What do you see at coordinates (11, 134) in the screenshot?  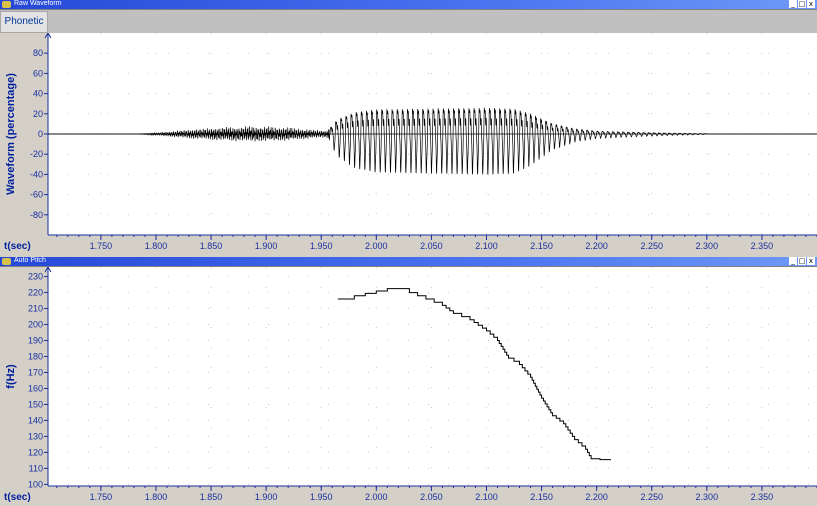 I see `y-axis-label: Waveform (percentage)` at bounding box center [11, 134].